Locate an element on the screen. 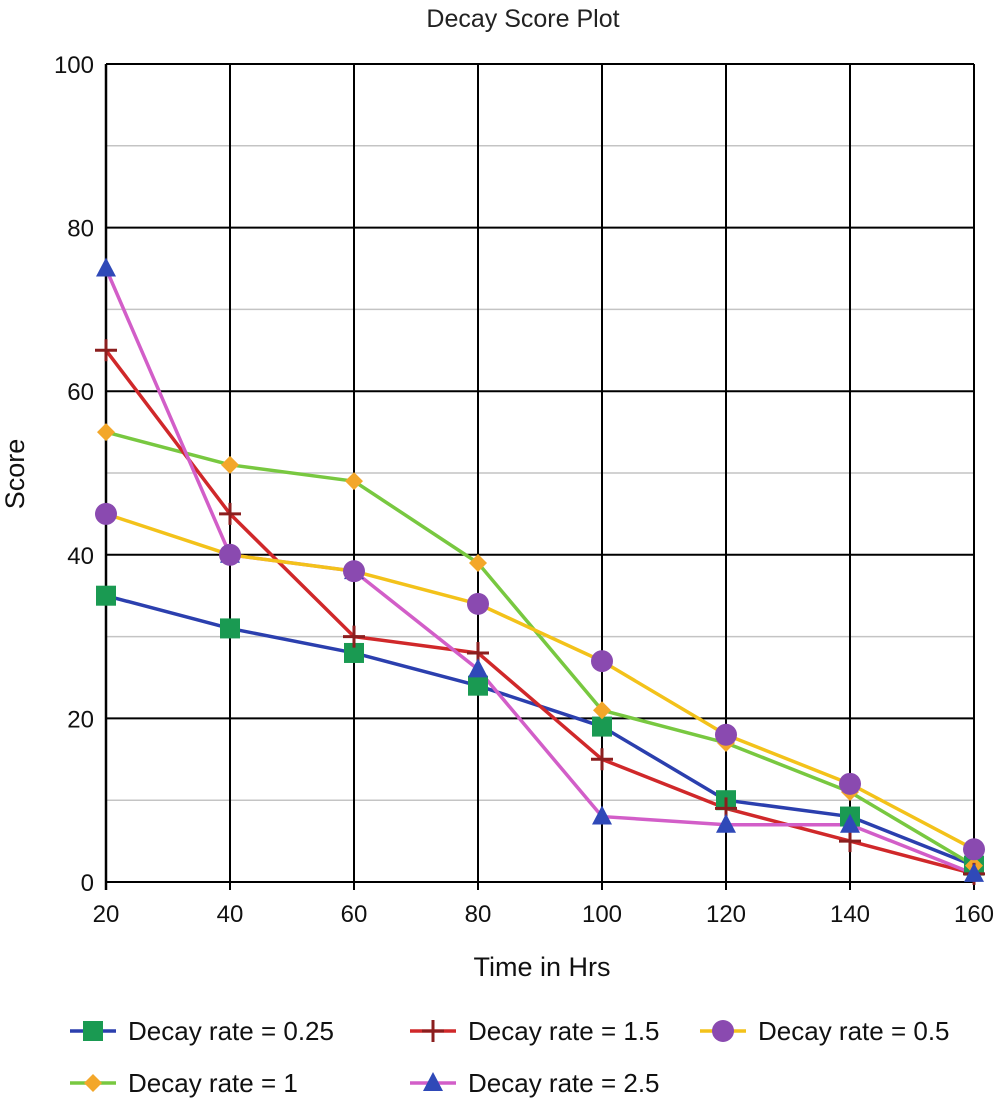  legend-item-5: Decay rate = 0.5 is located at coordinates (825, 1031).